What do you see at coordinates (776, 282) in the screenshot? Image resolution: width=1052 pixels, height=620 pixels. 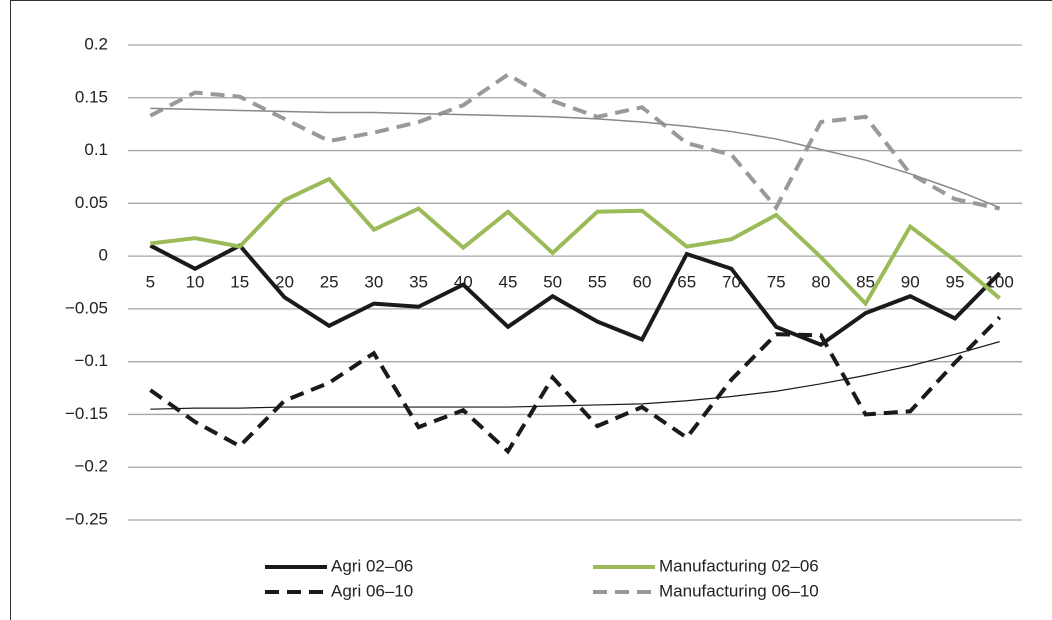 I see `x-tick-label: 75` at bounding box center [776, 282].